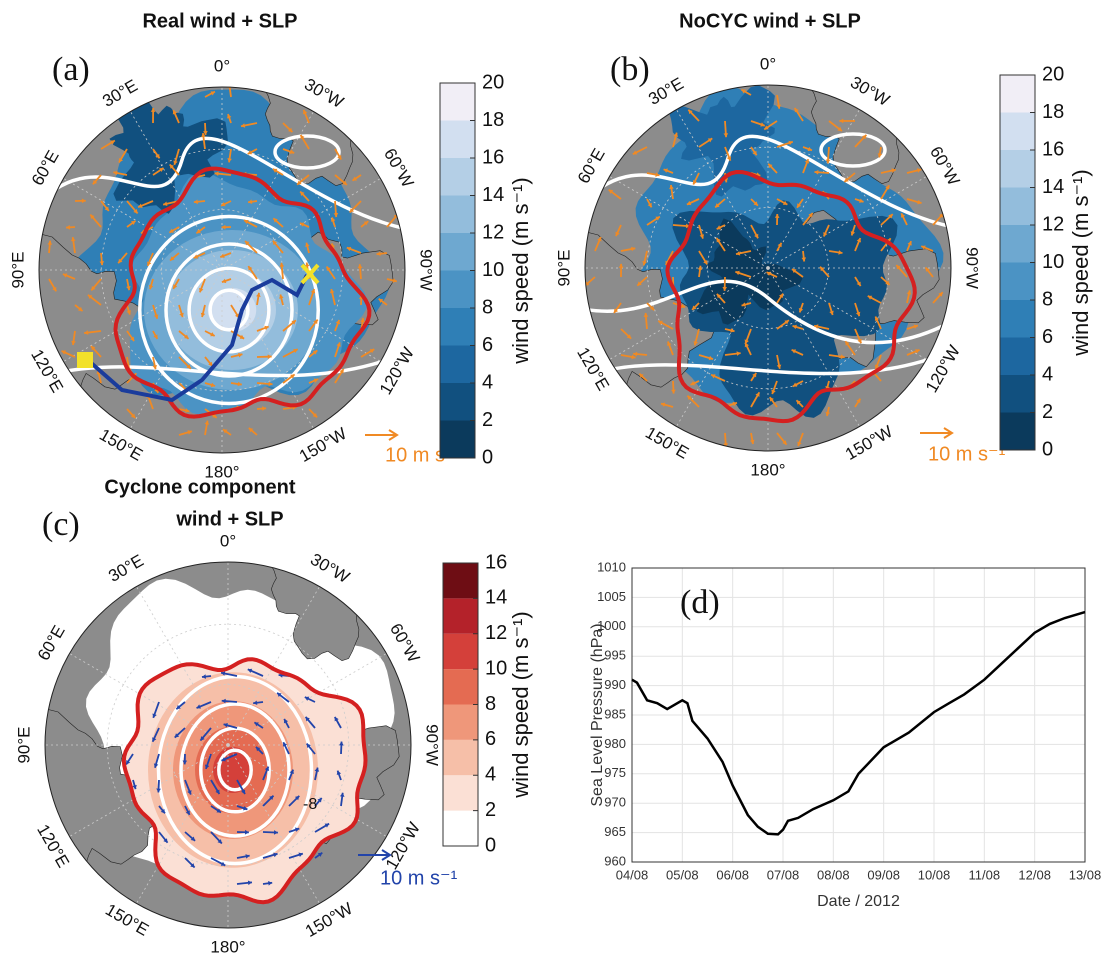 This screenshot has width=1112, height=960. Describe the element at coordinates (1053, 112) in the screenshot. I see `colorbar-tick-label: 18` at that location.